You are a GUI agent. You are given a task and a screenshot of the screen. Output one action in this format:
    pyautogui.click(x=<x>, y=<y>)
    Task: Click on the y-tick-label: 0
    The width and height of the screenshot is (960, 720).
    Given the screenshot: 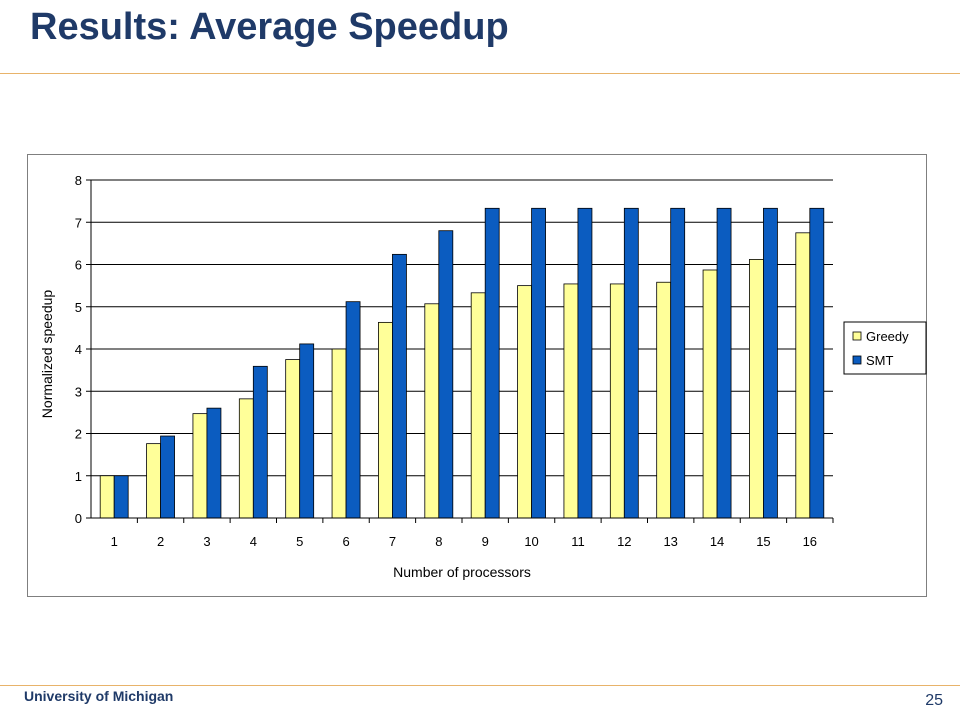 What is the action you would take?
    pyautogui.click(x=78, y=518)
    